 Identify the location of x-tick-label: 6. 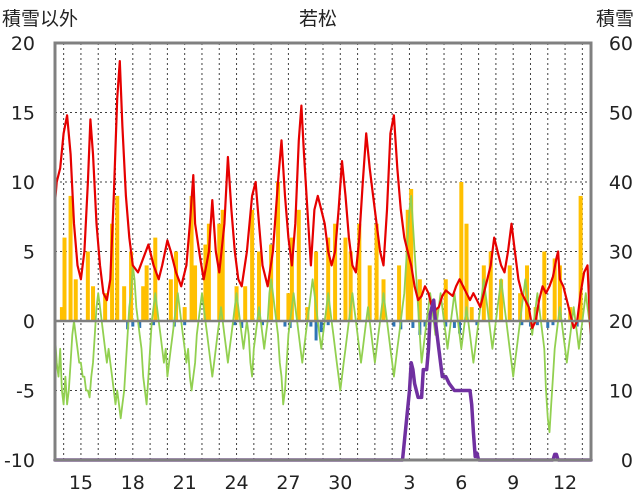
(461, 483).